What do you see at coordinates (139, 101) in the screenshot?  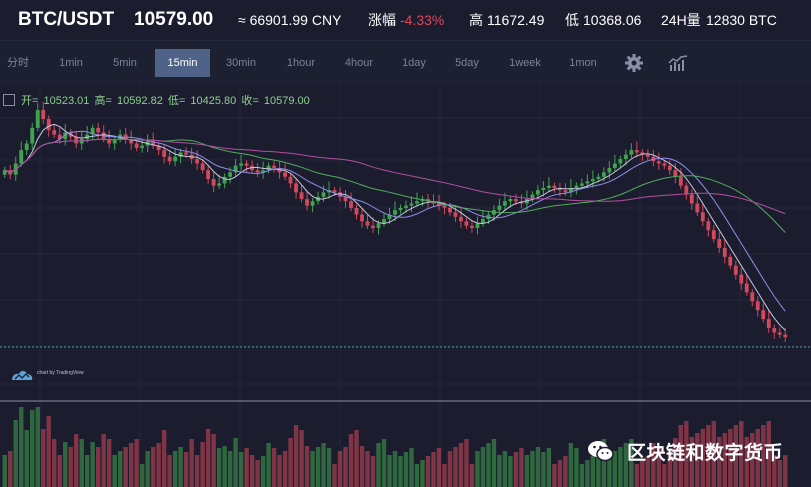 I see `high-value-ohlc: 10592.82` at bounding box center [139, 101].